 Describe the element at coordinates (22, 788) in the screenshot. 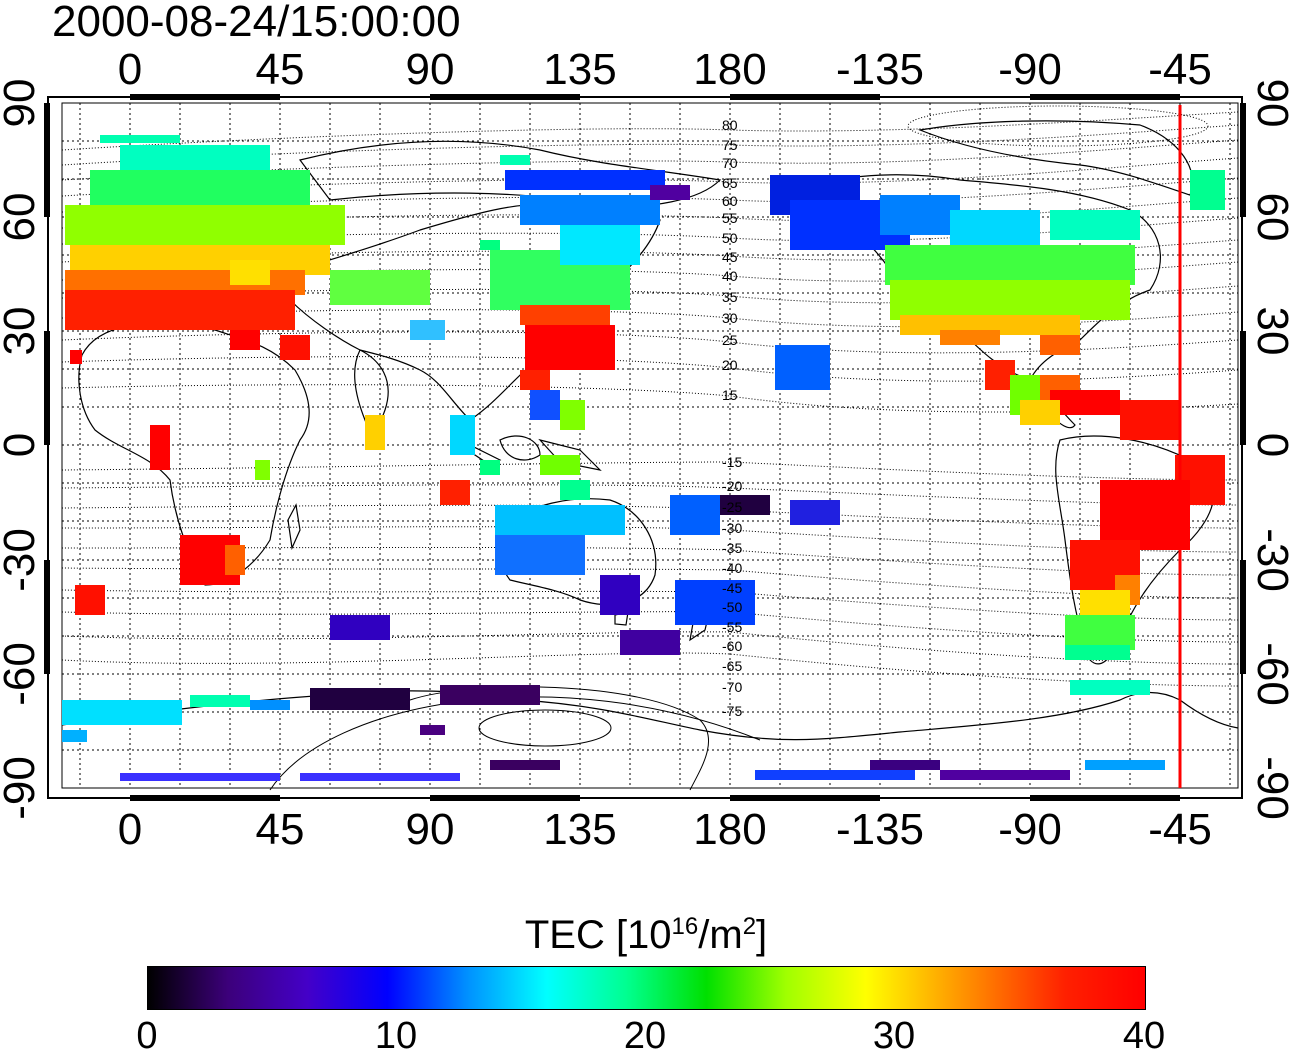

I see `left-latitude-tick: -90` at that location.